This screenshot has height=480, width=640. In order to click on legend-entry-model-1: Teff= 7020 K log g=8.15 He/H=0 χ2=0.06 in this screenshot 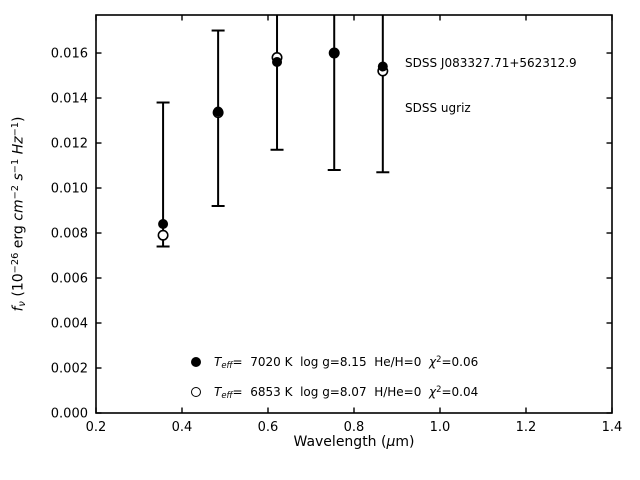, I will do `click(335, 362)`.